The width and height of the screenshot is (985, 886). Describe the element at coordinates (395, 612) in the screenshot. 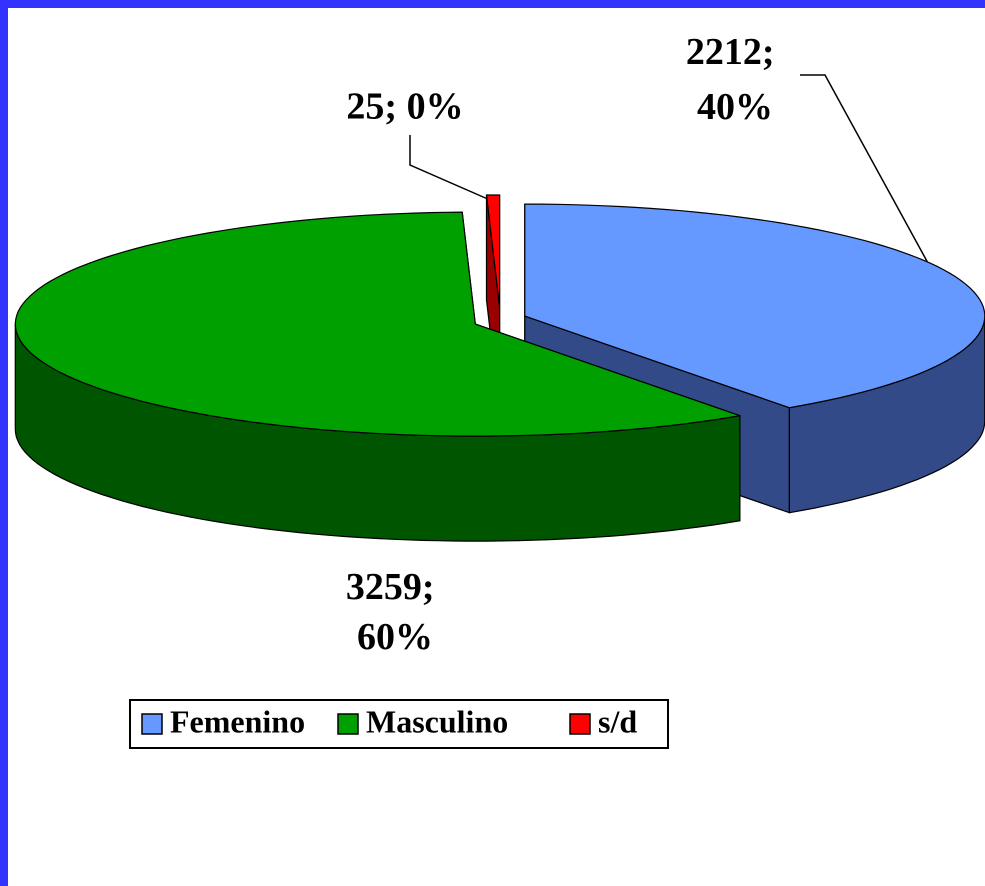

I see `data-label: 3259; 60%` at that location.